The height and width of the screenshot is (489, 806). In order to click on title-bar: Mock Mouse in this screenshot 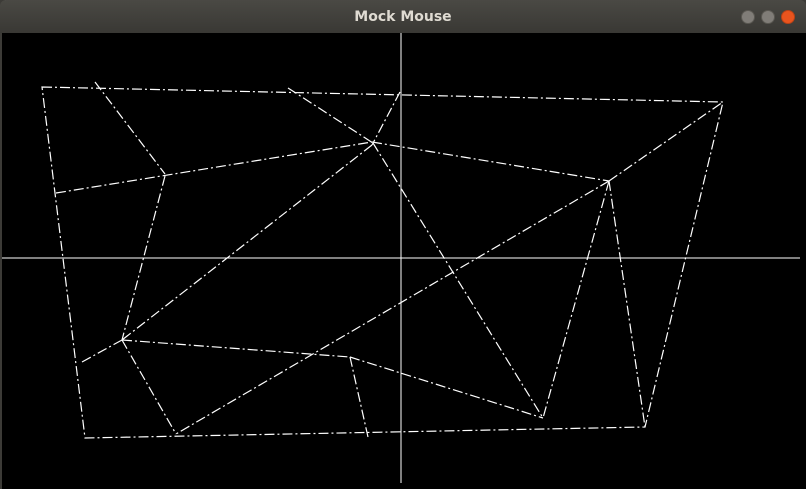, I will do `click(403, 16)`.